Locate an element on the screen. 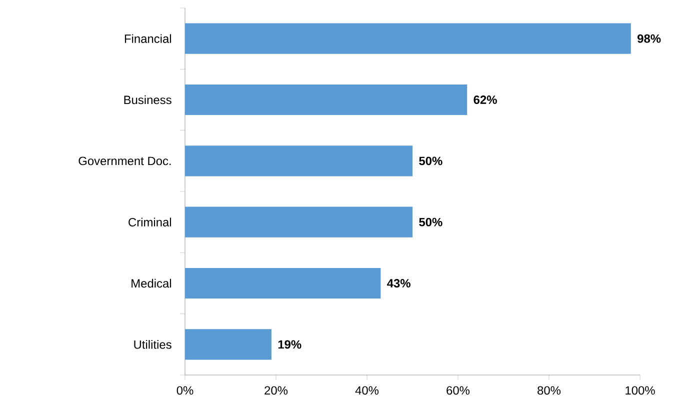 This screenshot has width=685, height=415. data-label: 43% is located at coordinates (398, 283).